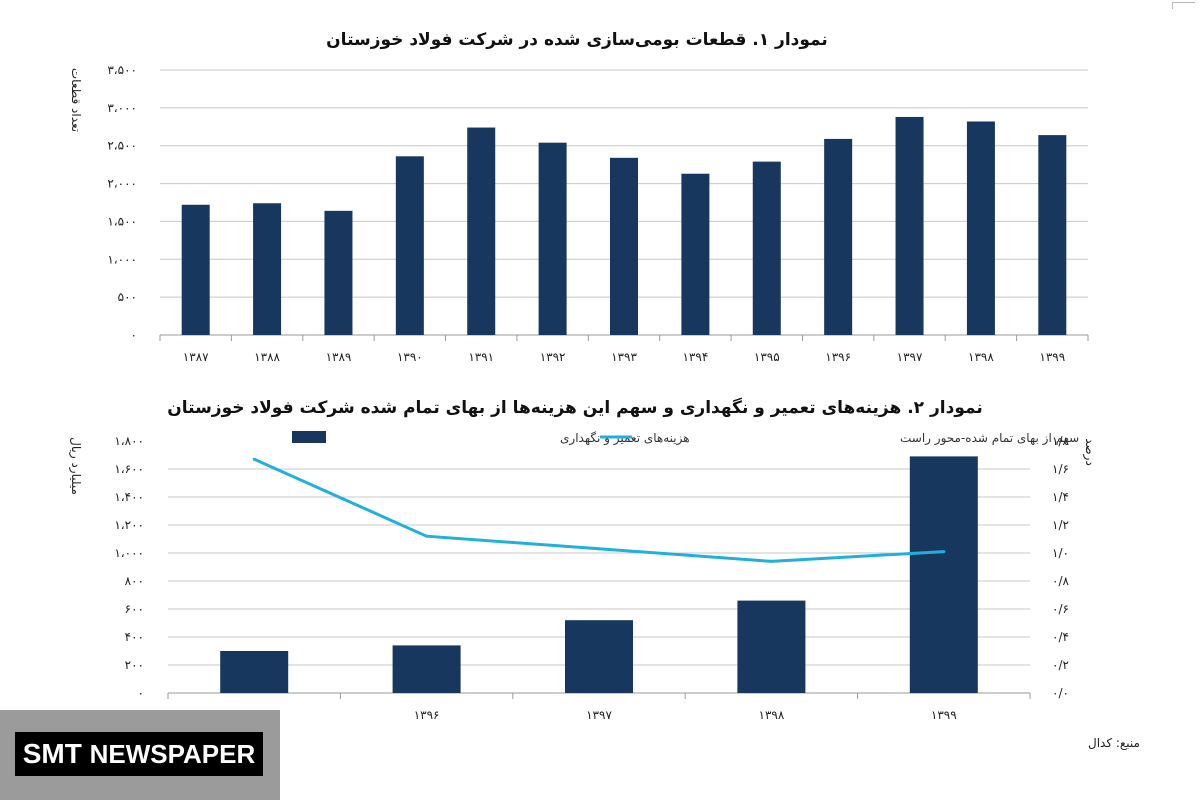 Image resolution: width=1200 pixels, height=800 pixels. What do you see at coordinates (172, 753) in the screenshot?
I see `watermark-text-newspaper: NEWSPAPER` at bounding box center [172, 753].